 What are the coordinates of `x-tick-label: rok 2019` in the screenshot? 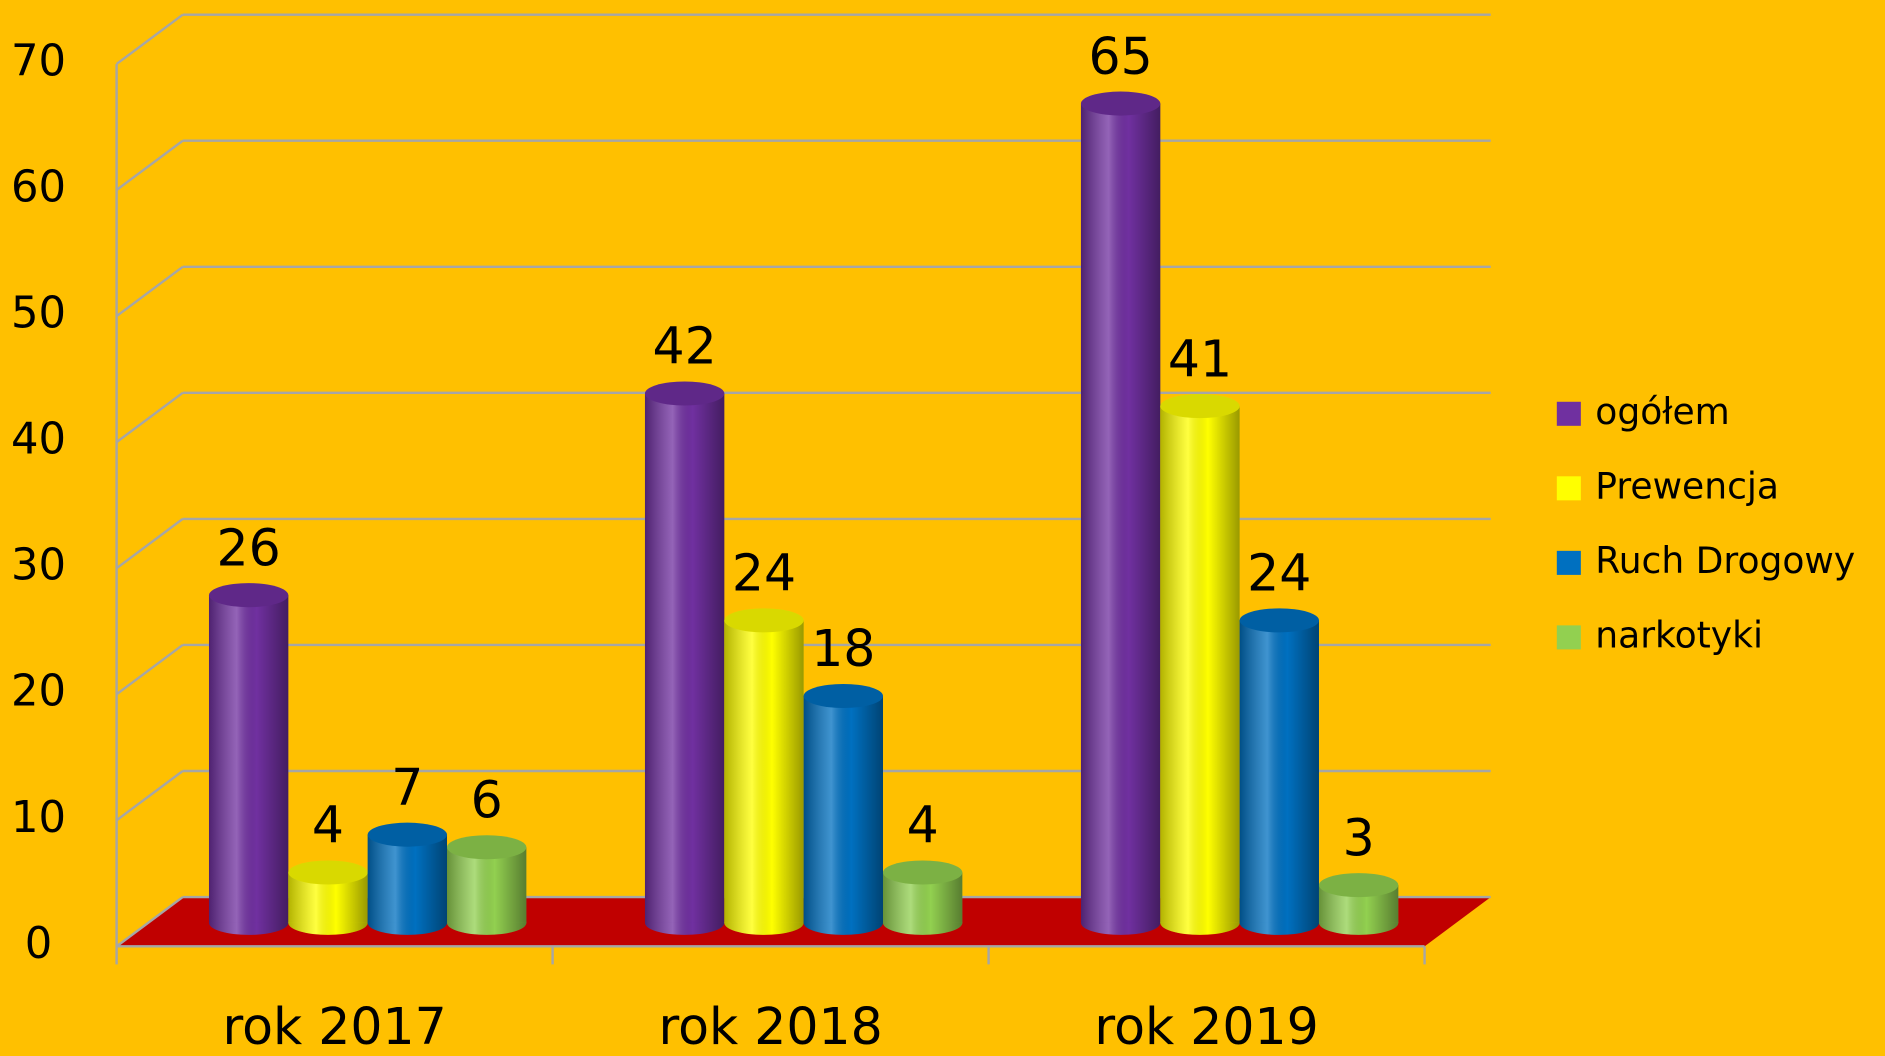 It's located at (1206, 1026).